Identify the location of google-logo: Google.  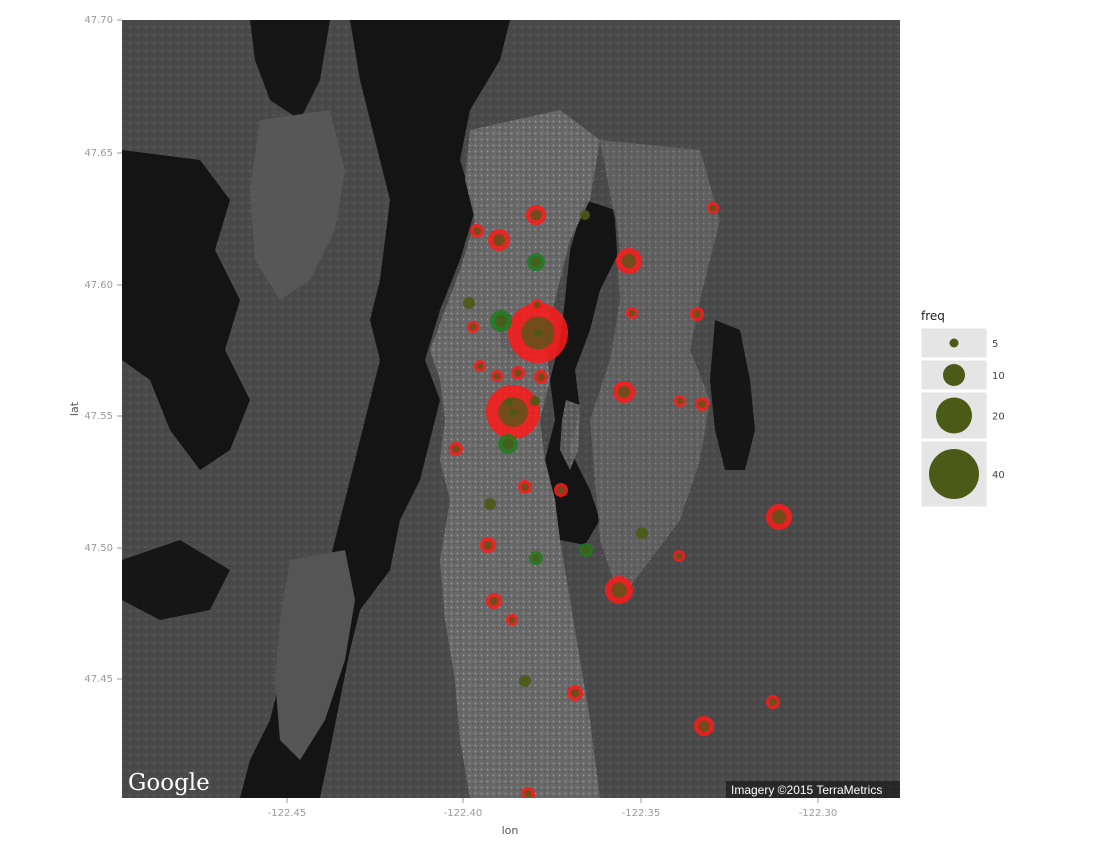
(169, 783).